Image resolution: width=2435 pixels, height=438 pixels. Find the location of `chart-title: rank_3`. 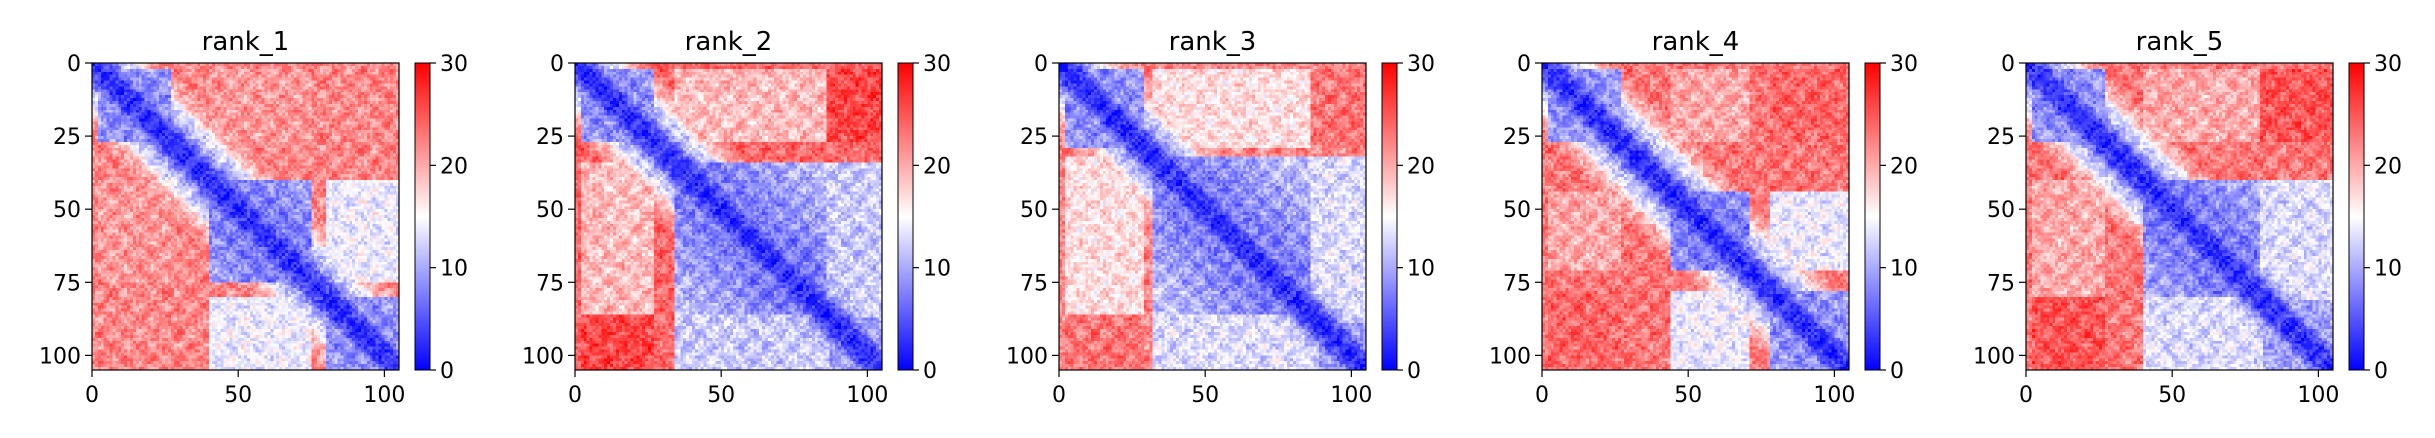

chart-title: rank_3 is located at coordinates (1213, 42).